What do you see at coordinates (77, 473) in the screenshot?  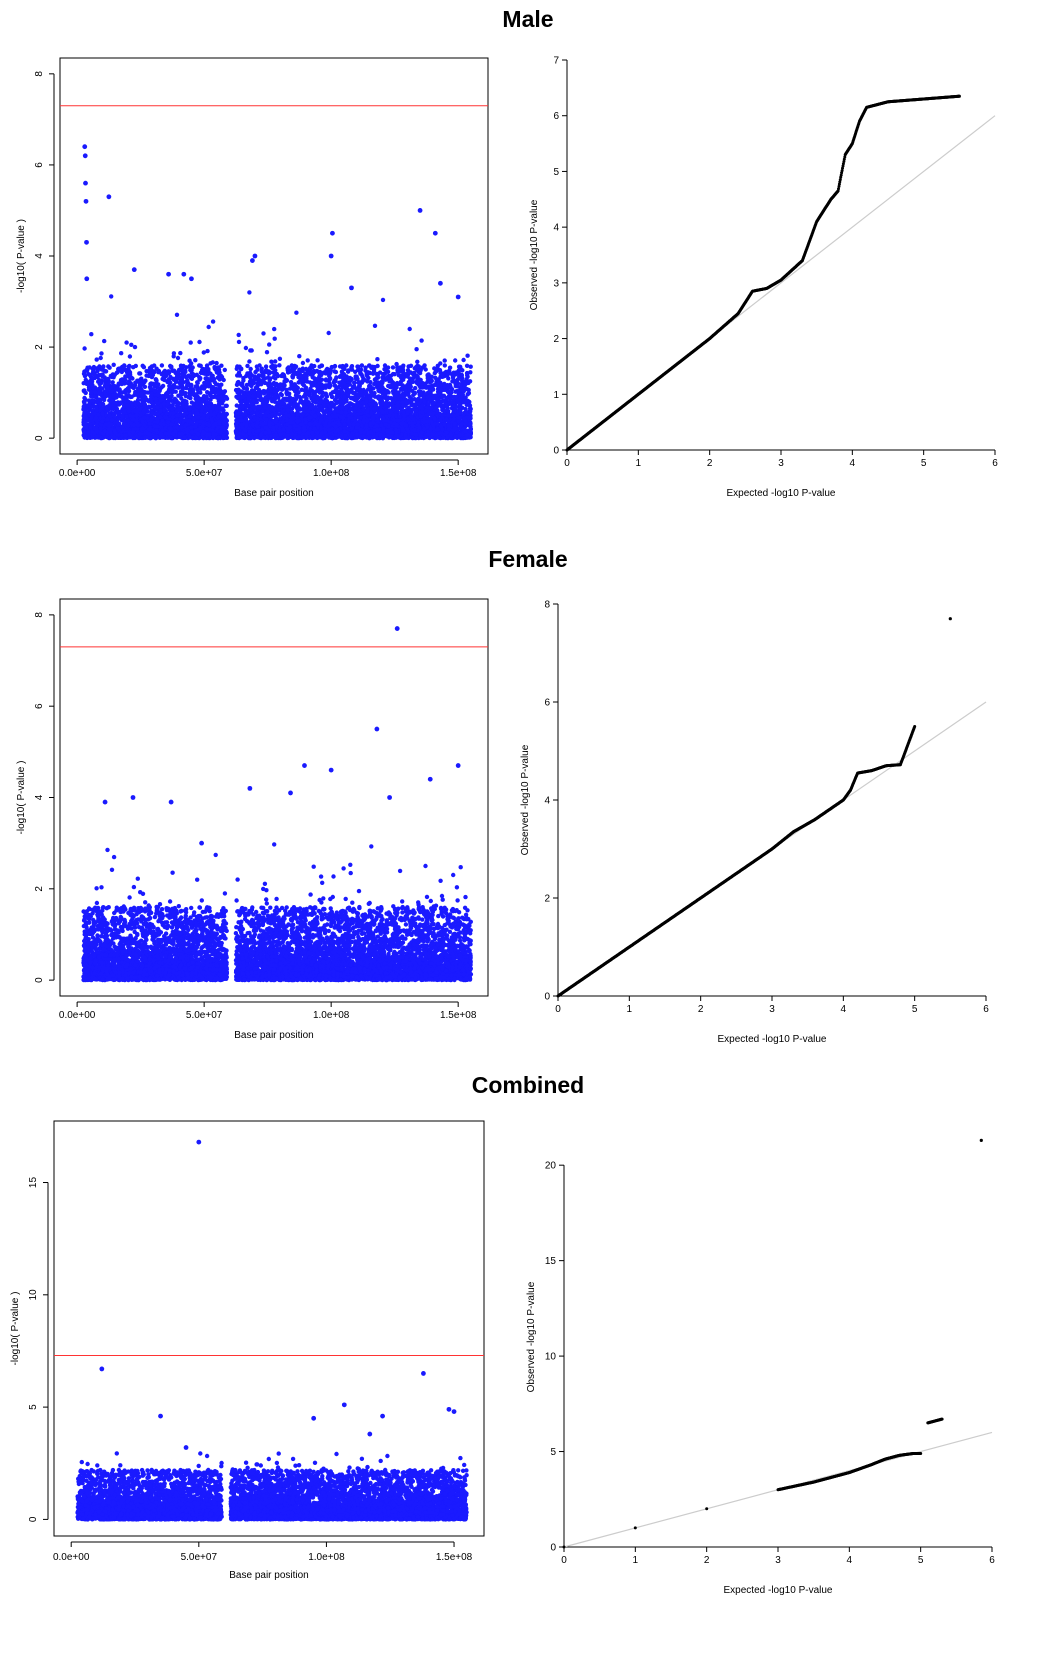 I see `x-tick-label: 0.0e+00` at bounding box center [77, 473].